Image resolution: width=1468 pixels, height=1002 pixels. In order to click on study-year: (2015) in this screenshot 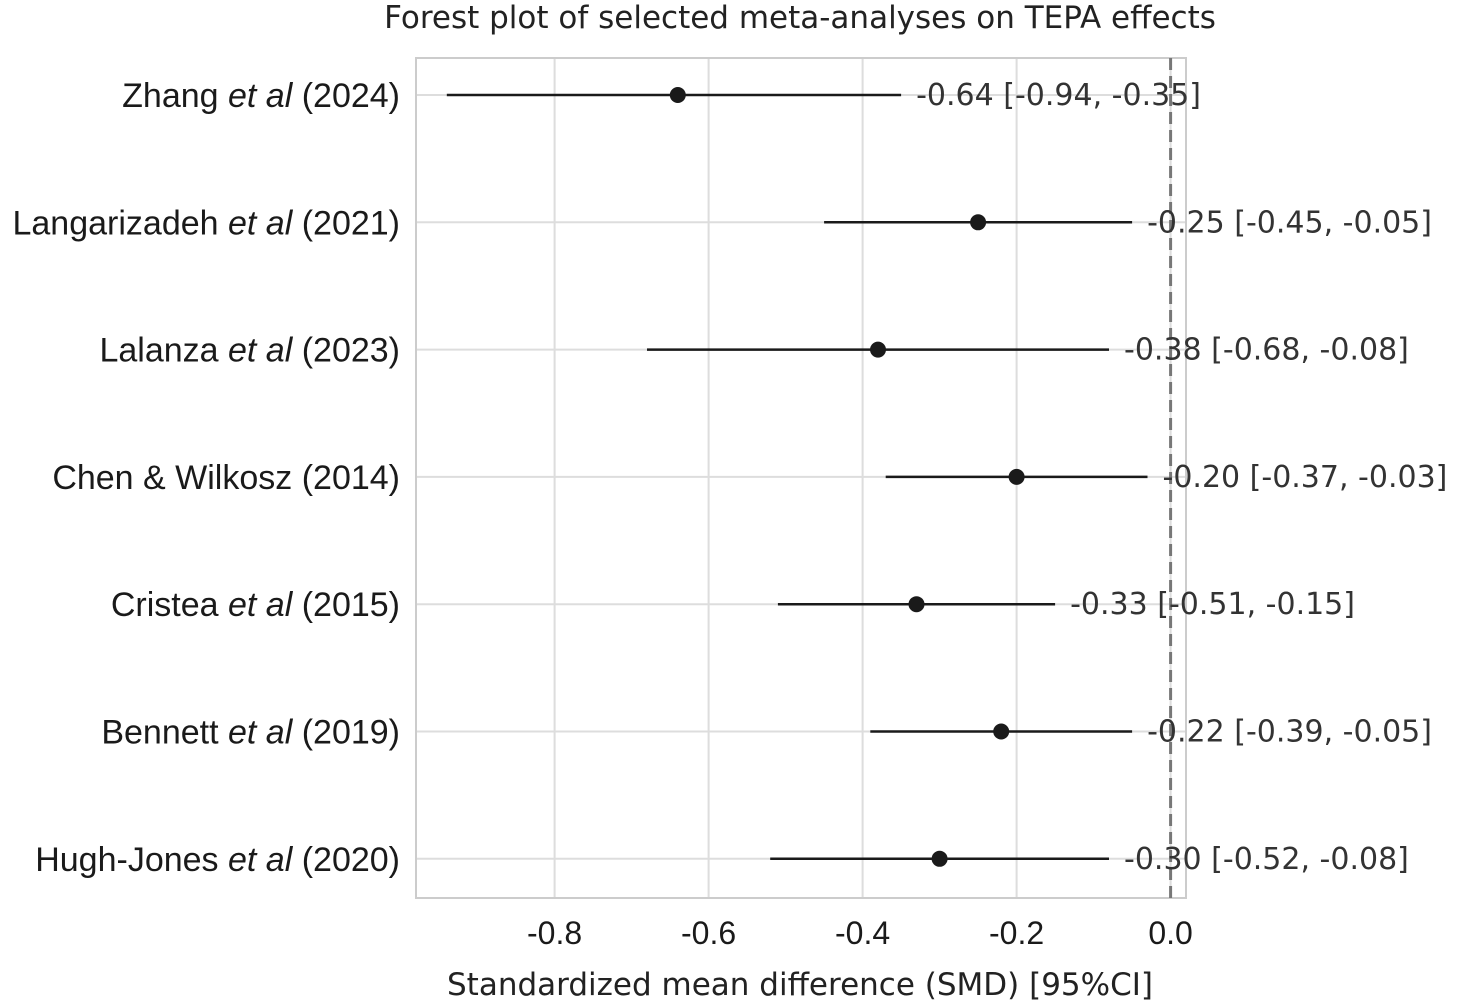, I will do `click(351, 605)`.